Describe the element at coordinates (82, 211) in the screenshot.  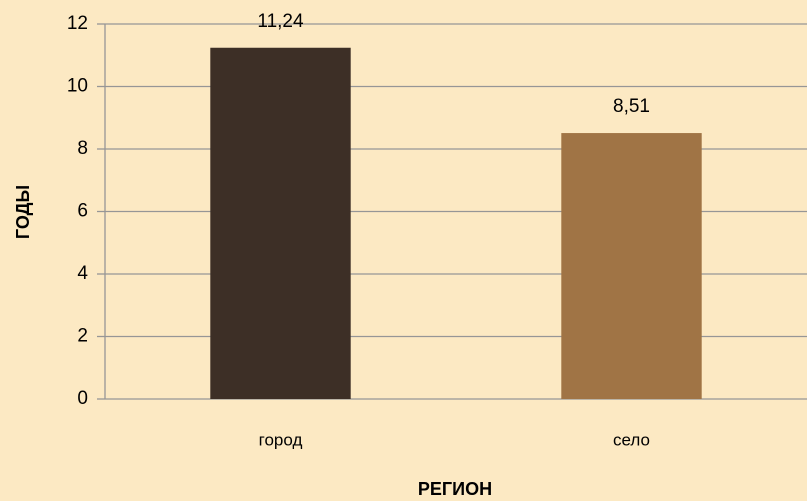
I see `y-tick-label: 6` at that location.